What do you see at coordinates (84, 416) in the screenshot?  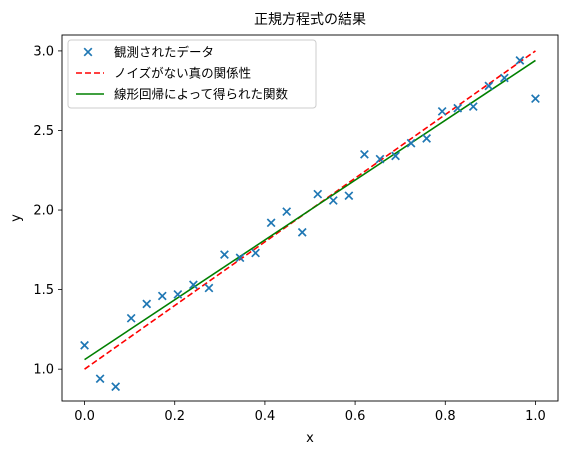 I see `x-tick-label: 0.0` at bounding box center [84, 416].